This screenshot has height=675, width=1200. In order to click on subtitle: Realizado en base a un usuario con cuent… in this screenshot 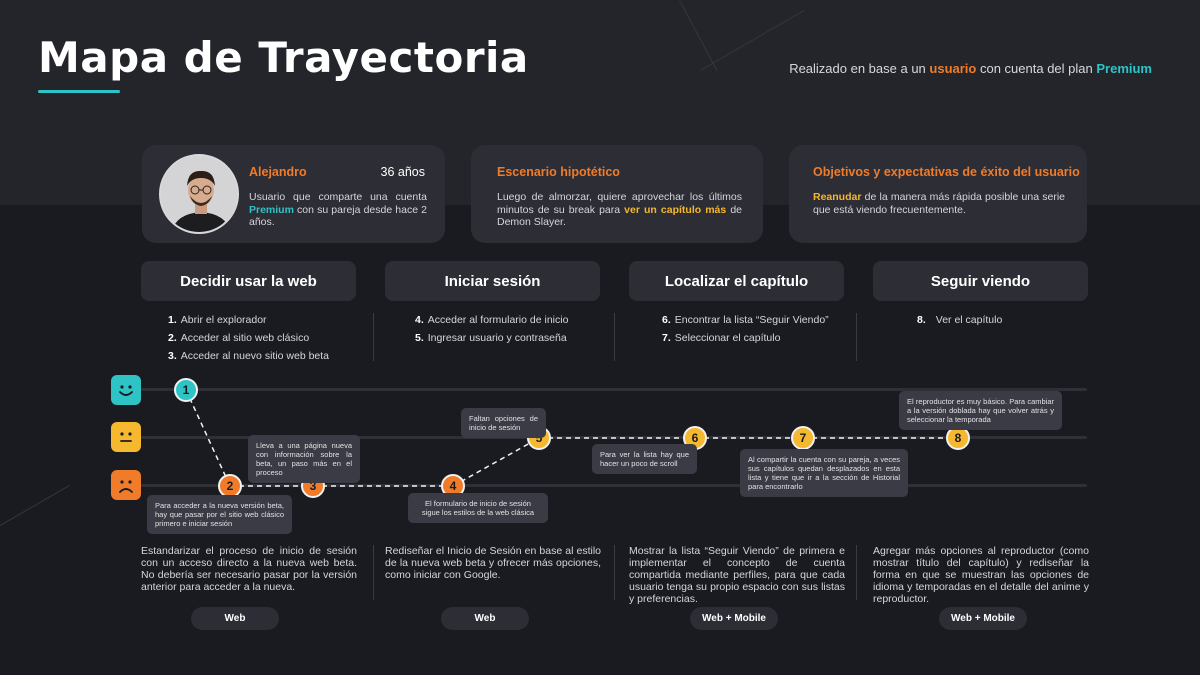, I will do `click(970, 68)`.